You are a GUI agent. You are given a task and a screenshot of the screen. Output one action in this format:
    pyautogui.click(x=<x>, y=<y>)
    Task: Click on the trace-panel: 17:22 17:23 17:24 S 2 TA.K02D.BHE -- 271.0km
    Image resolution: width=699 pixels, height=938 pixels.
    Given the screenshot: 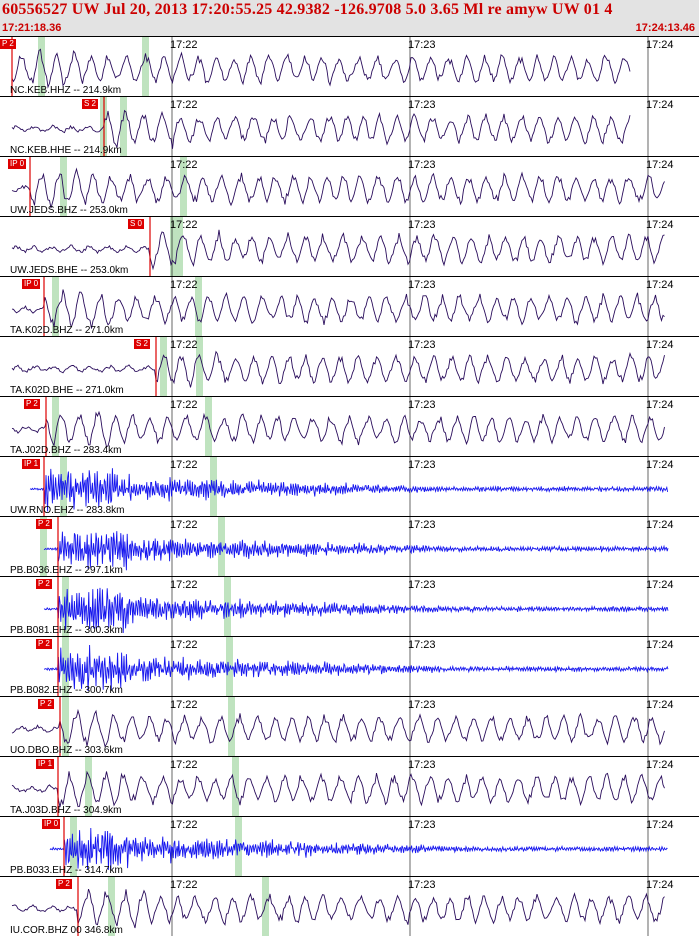 What is the action you would take?
    pyautogui.click(x=349, y=366)
    